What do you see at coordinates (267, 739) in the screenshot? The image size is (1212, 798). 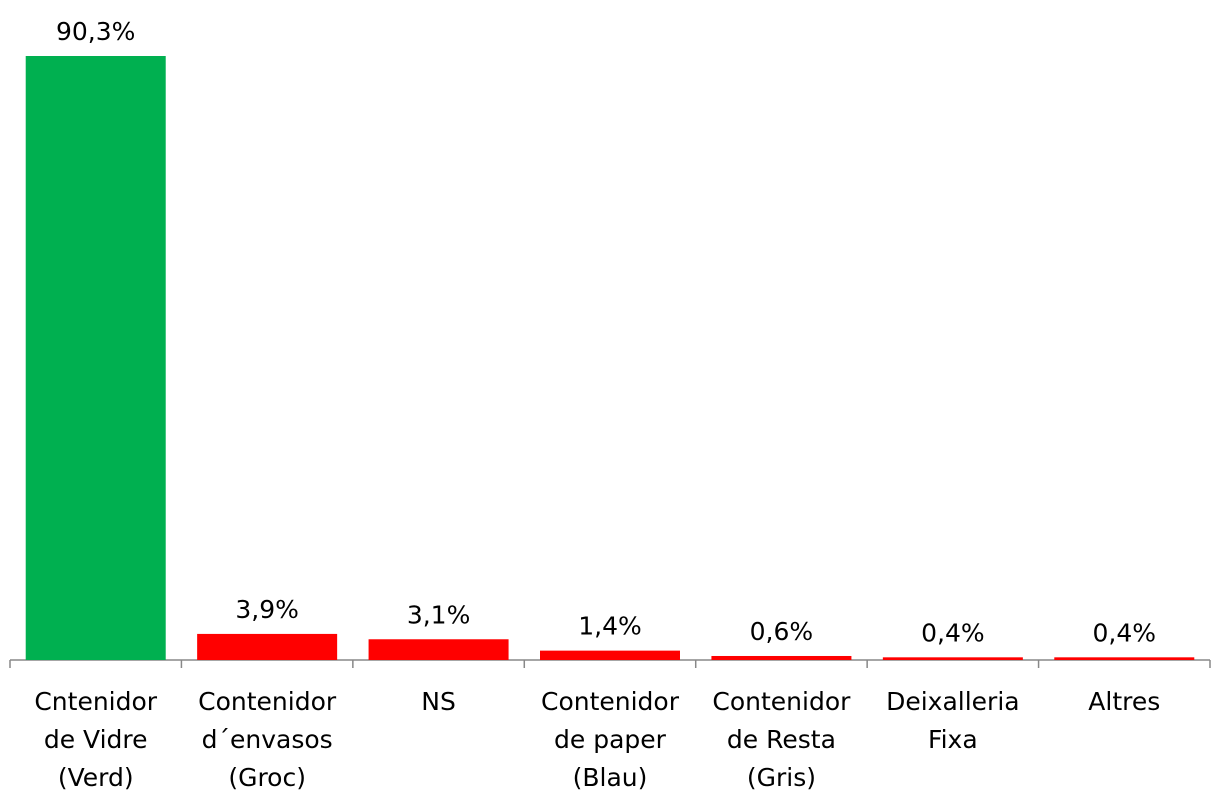 I see `x-tick-label: Contenidor d´envasos (Groc)` at bounding box center [267, 739].